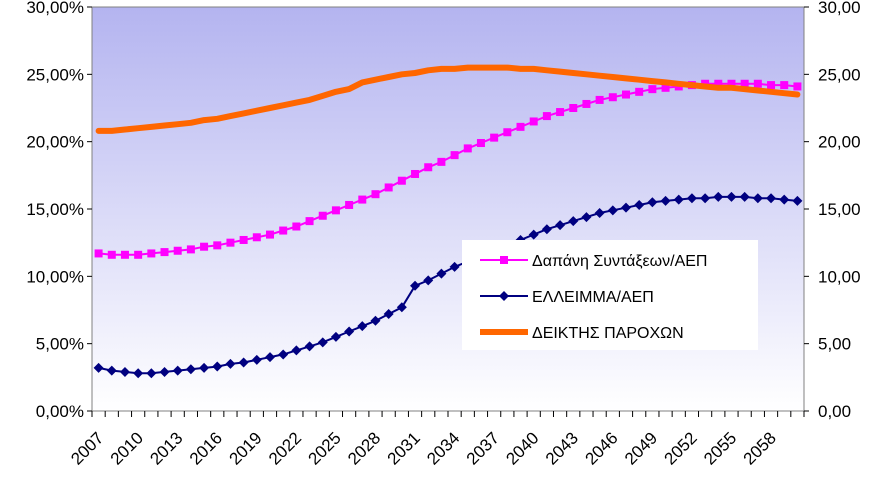 The width and height of the screenshot is (880, 483). Describe the element at coordinates (55, 209) in the screenshot. I see `y-left-tick-label: 15,00%` at that location.